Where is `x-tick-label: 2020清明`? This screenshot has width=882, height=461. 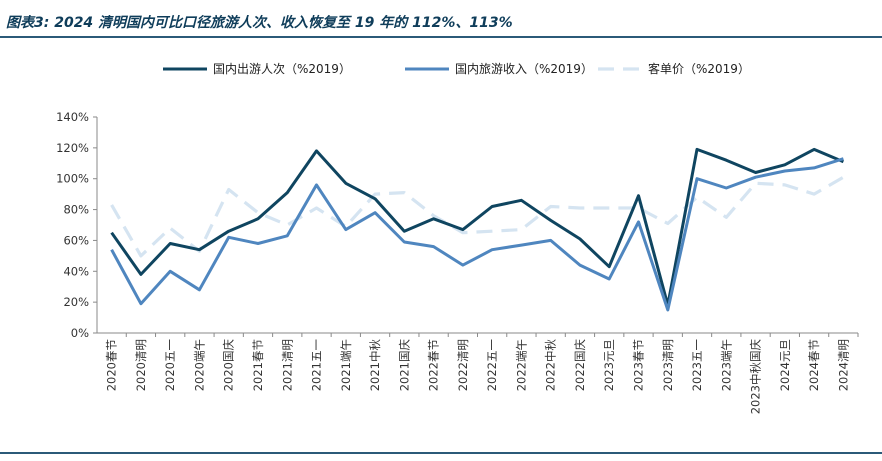
x-tick-label: 2020清明 is located at coordinates (141, 365).